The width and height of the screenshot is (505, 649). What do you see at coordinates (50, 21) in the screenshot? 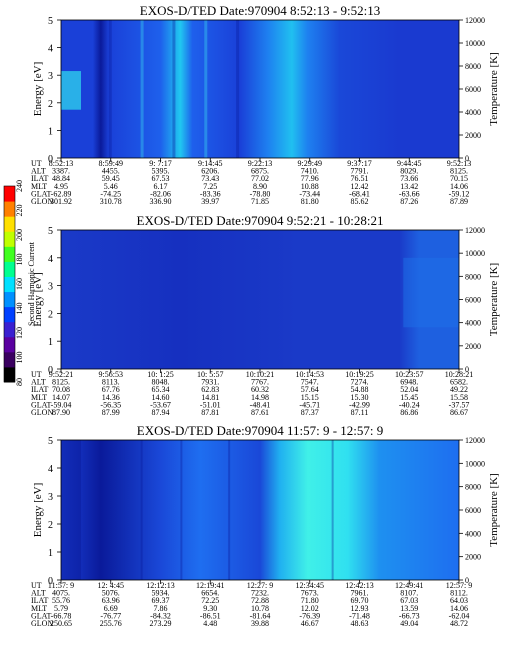
I see `energy-tick-label: 5` at bounding box center [50, 21].